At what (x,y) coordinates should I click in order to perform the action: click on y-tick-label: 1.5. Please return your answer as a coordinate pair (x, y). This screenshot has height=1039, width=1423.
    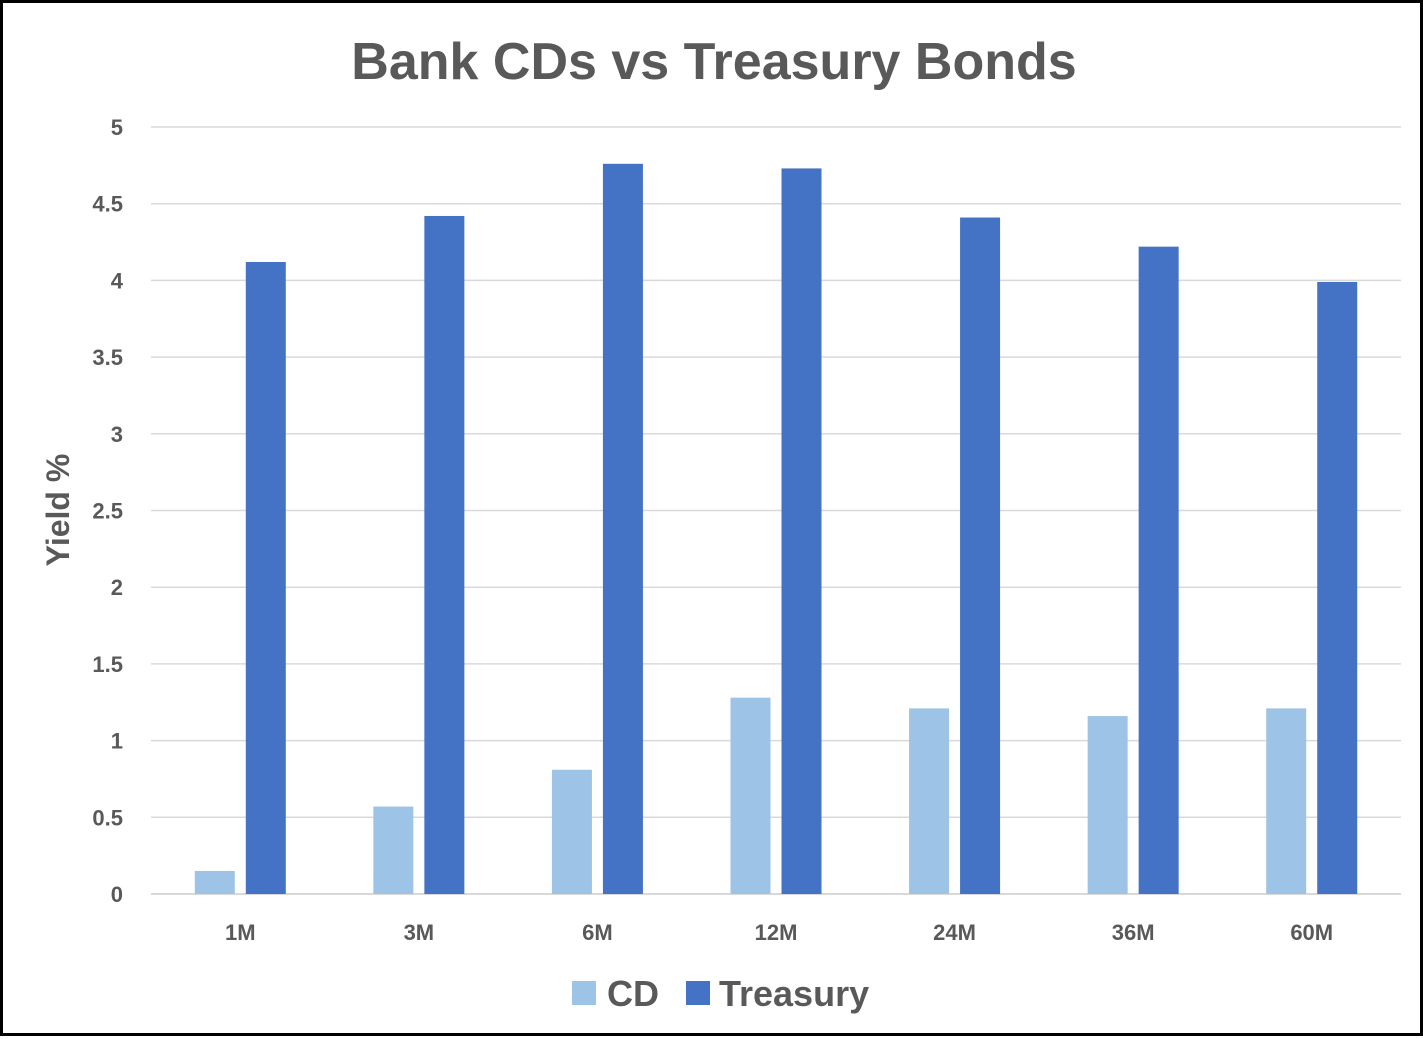
    Looking at the image, I should click on (107, 664).